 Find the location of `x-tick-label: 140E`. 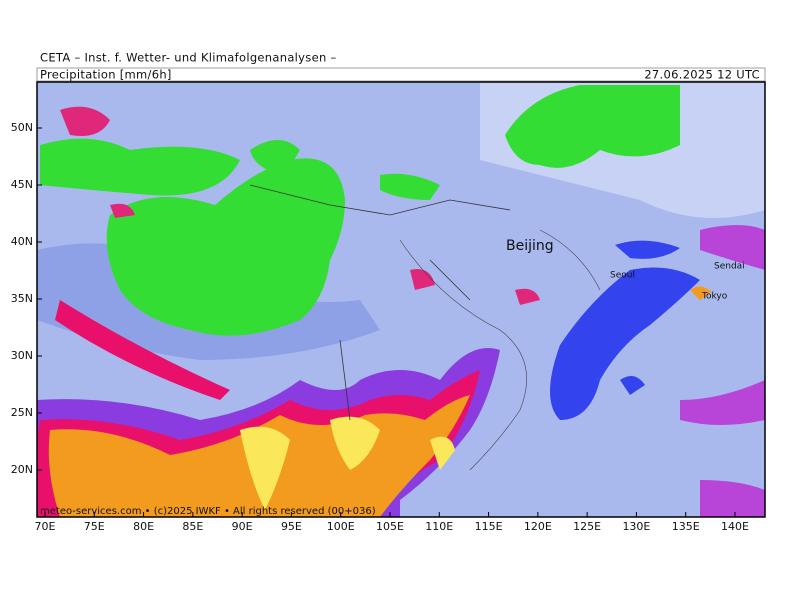

x-tick-label: 140E is located at coordinates (735, 526).